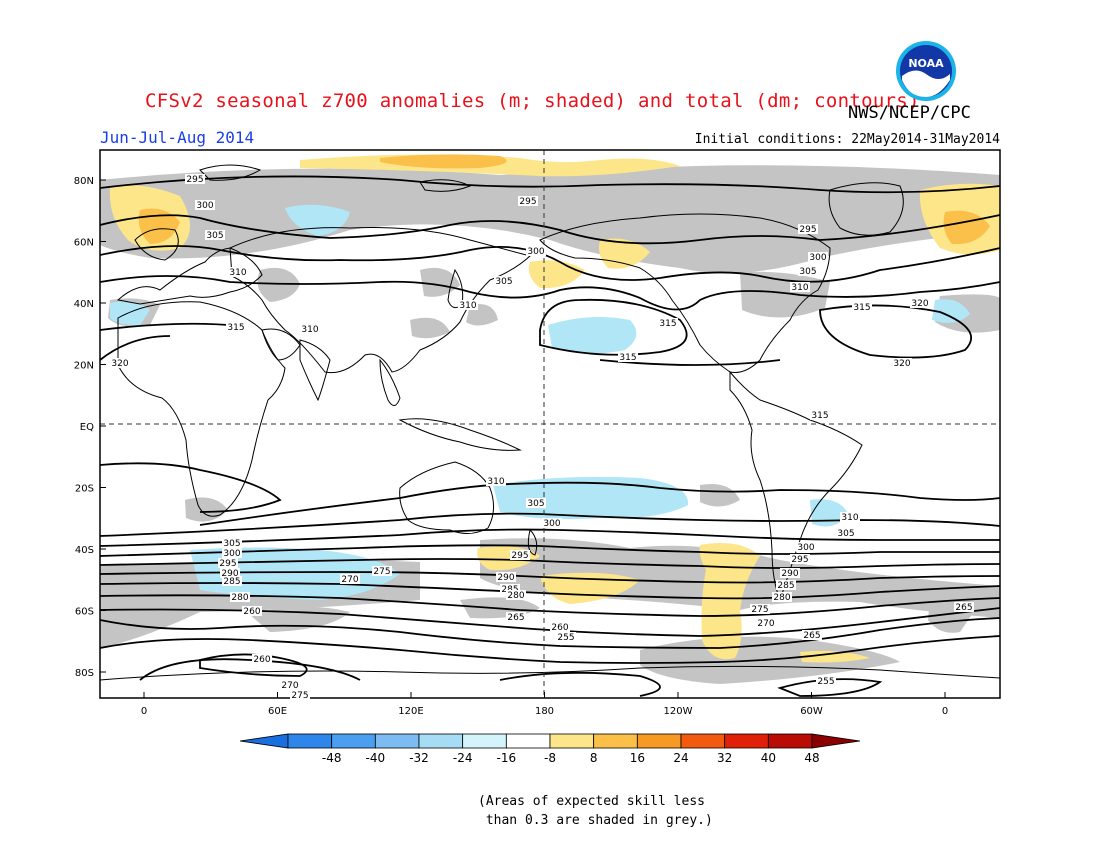 This screenshot has height=850, width=1100. I want to click on season-label: Jun-Jul-Aug 2014, so click(177, 137).